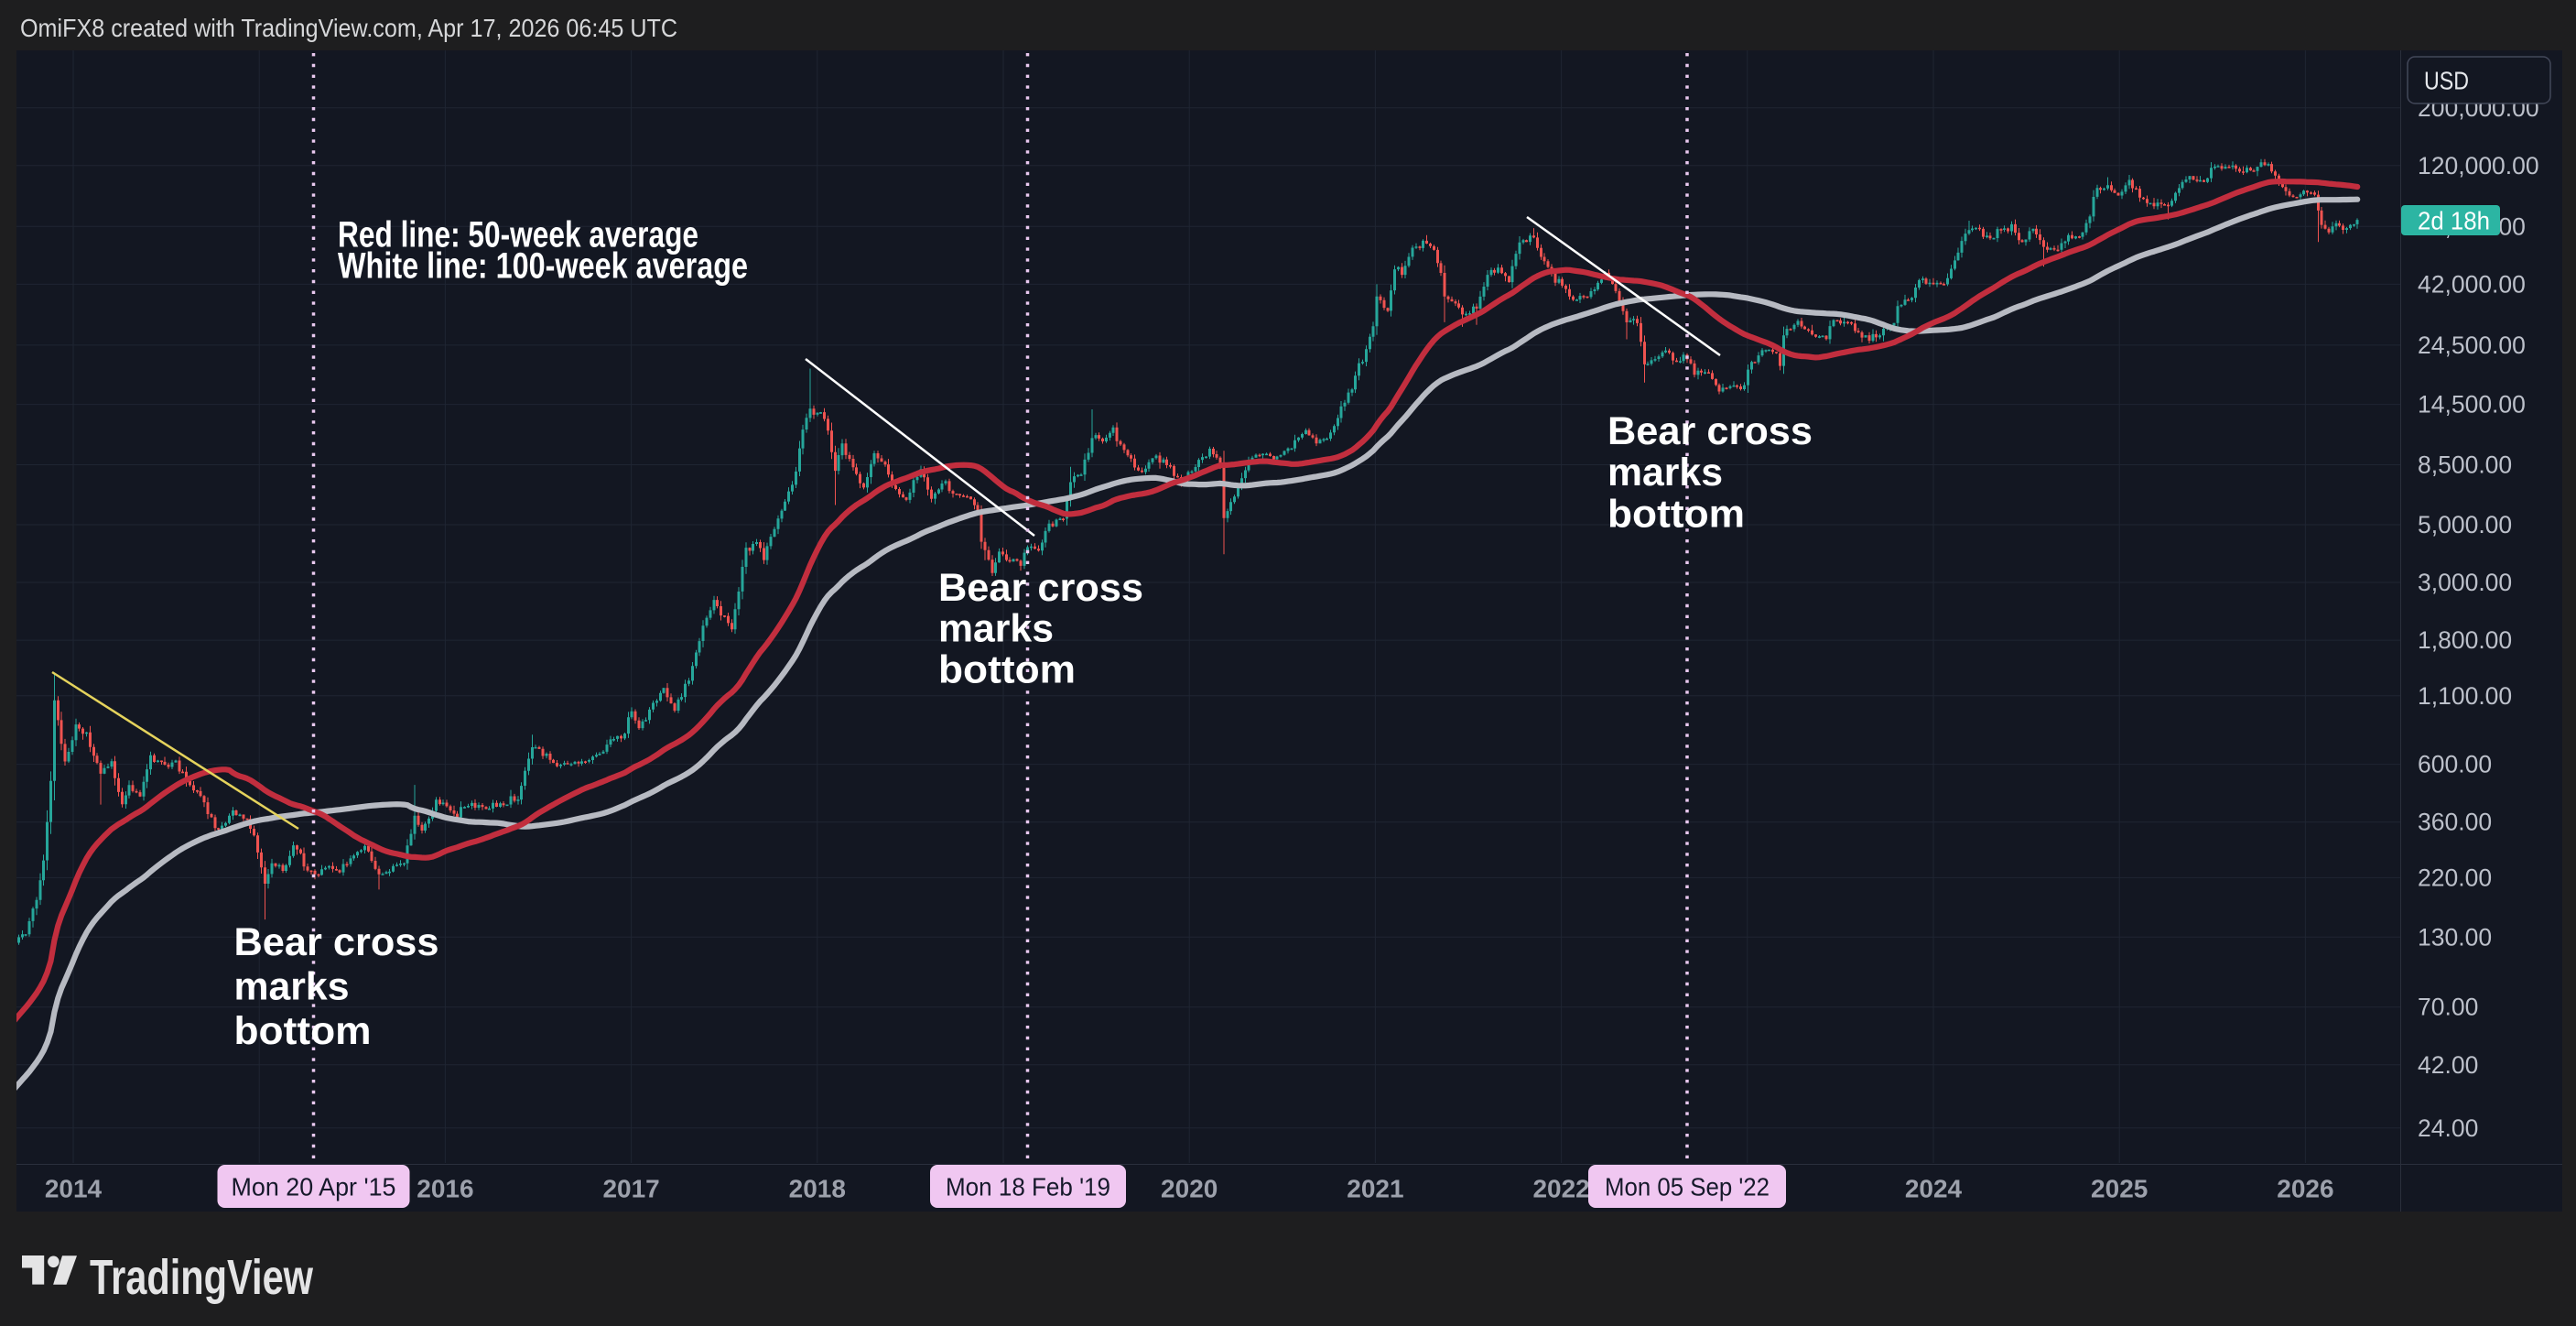 This screenshot has width=2576, height=1326. Describe the element at coordinates (2446, 81) in the screenshot. I see `svg-text: USD` at that location.